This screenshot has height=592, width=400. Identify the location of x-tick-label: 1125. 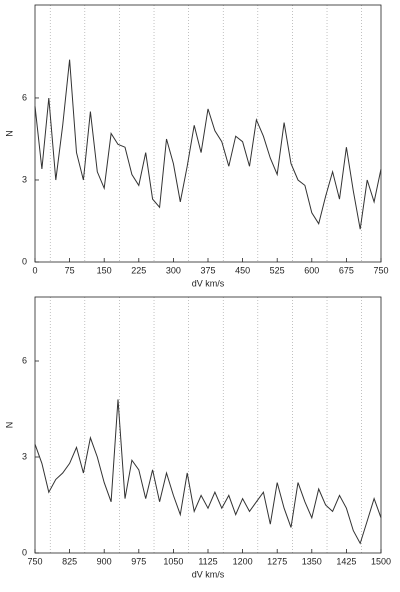
(207, 561).